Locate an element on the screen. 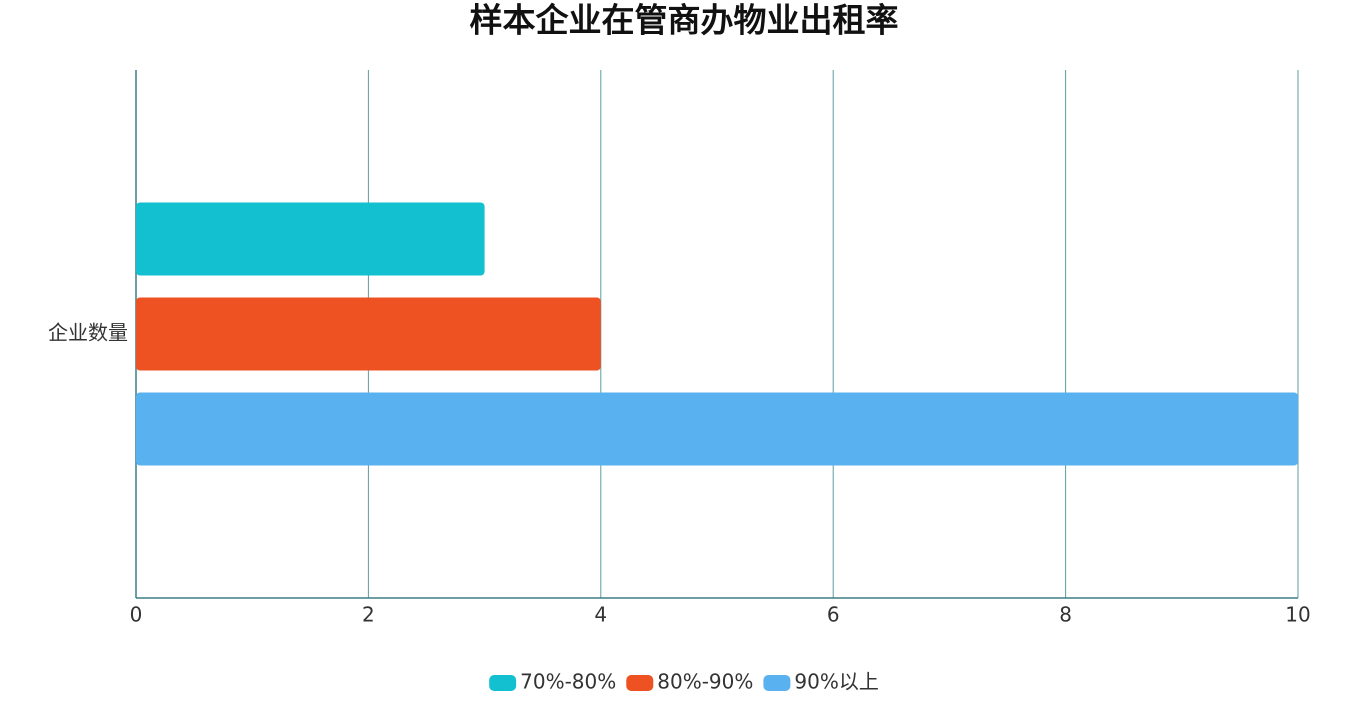 The width and height of the screenshot is (1368, 701). x-tick-label: 8 is located at coordinates (1065, 615).